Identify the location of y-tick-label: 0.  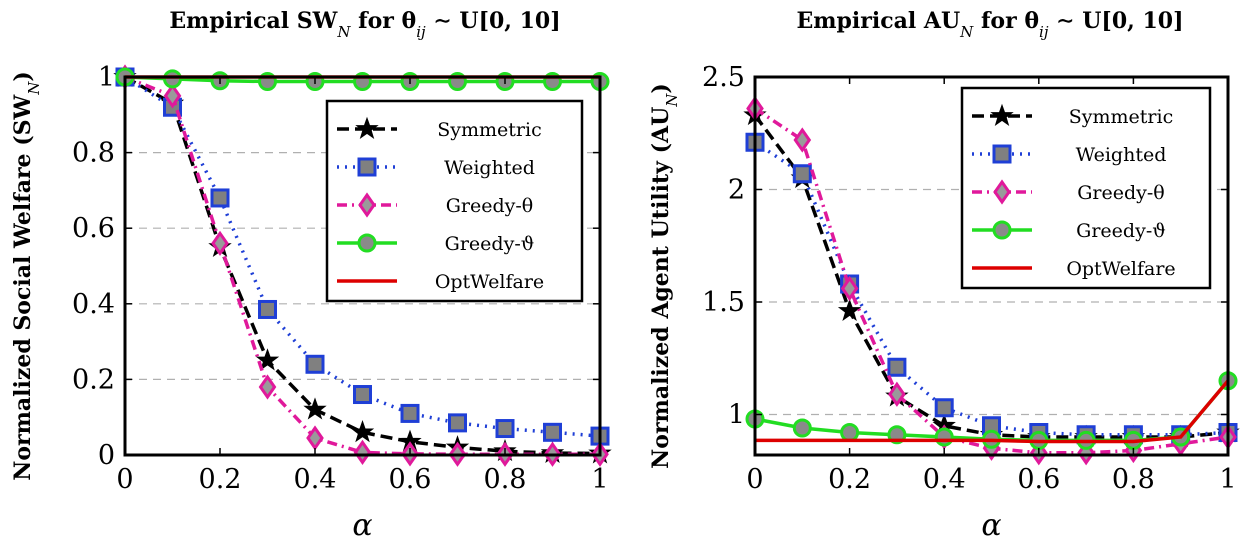
(106, 455).